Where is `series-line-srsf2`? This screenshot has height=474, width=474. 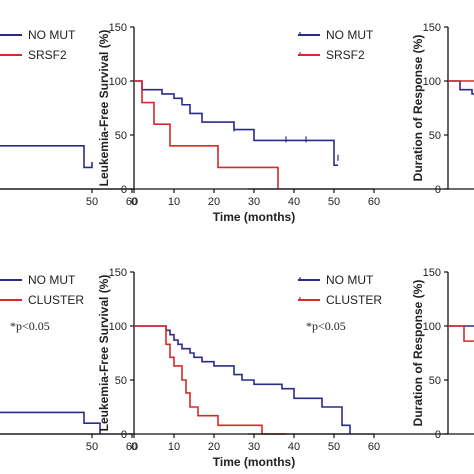 series-line-srsf2 is located at coordinates (206, 134).